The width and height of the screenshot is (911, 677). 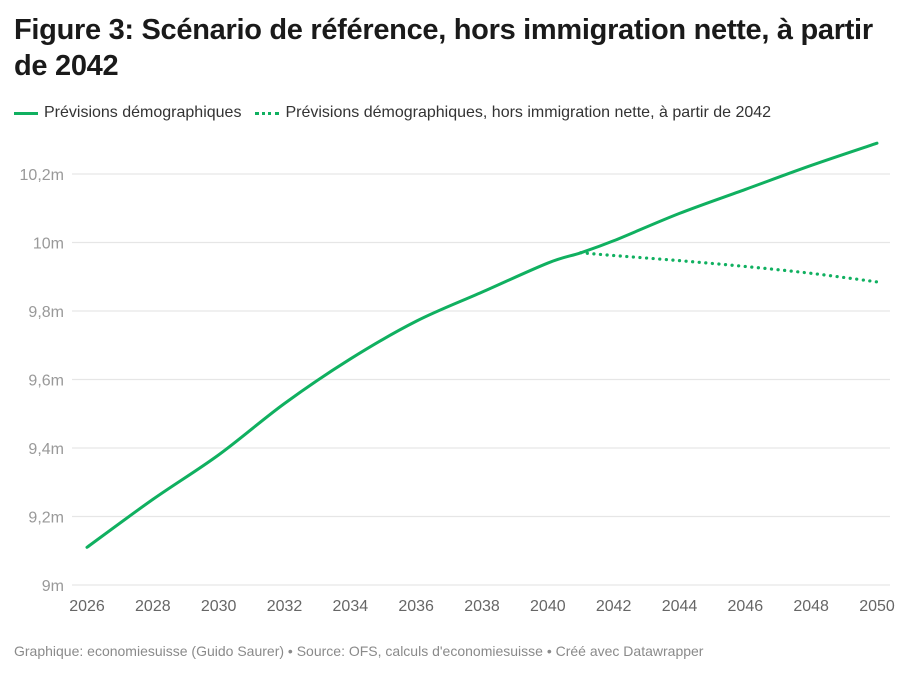 I want to click on x-tick-label: 2048, so click(x=811, y=606).